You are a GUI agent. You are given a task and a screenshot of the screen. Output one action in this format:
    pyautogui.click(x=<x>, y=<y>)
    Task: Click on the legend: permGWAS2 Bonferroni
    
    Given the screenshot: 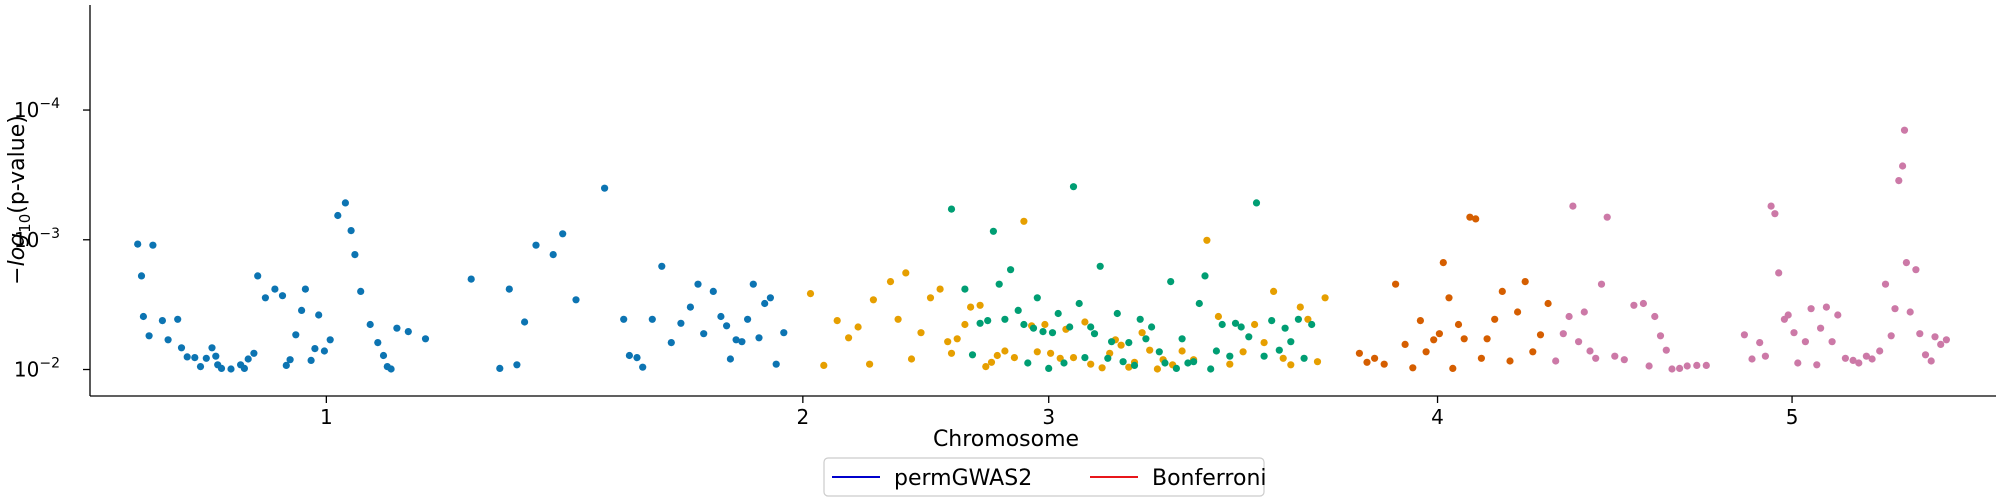 What is the action you would take?
    pyautogui.click(x=1045, y=477)
    